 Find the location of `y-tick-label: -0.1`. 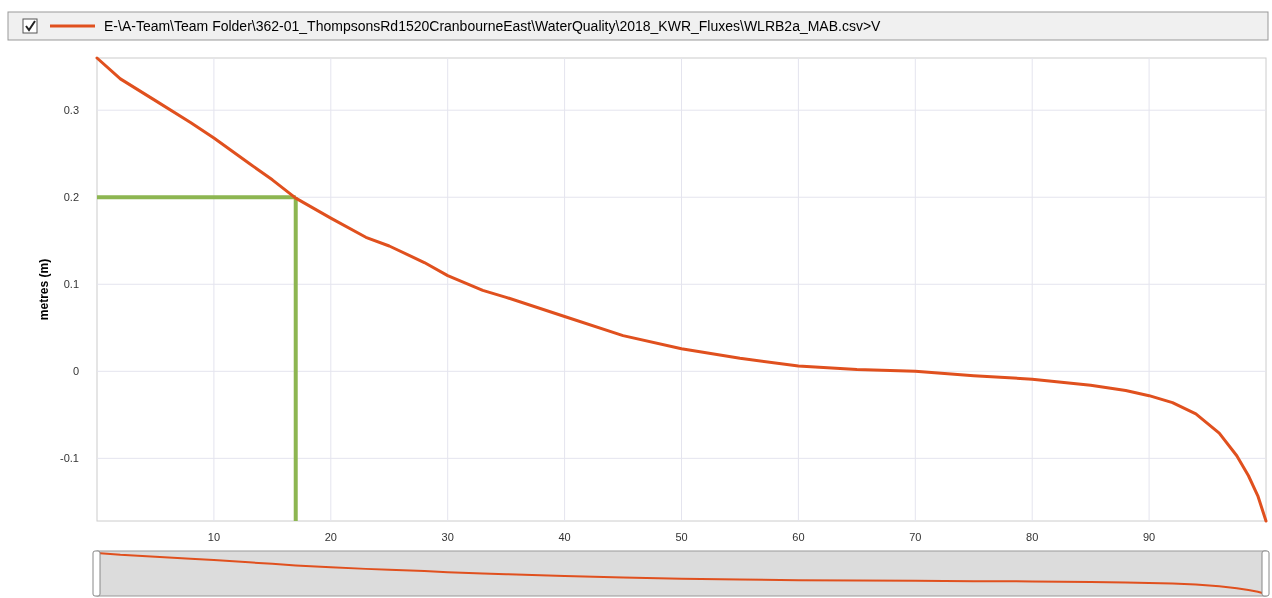

y-tick-label: -0.1 is located at coordinates (69, 458).